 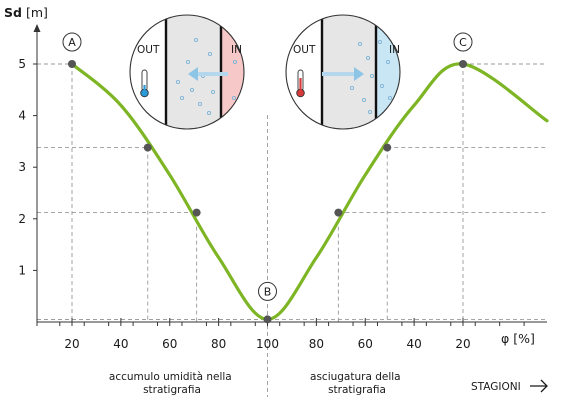 I want to click on inset2-in-label: IN, so click(x=394, y=50).